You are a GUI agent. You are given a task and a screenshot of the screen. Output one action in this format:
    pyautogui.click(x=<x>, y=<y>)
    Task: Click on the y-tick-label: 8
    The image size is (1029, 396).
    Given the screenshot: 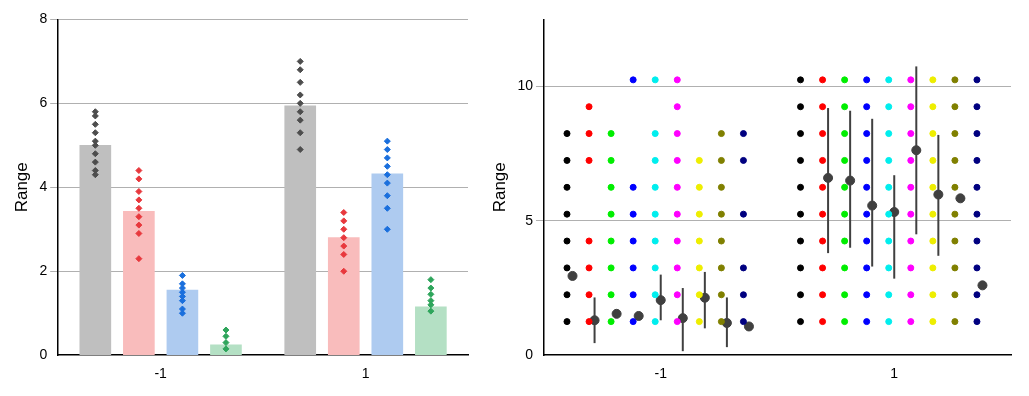 What is the action you would take?
    pyautogui.click(x=43, y=18)
    